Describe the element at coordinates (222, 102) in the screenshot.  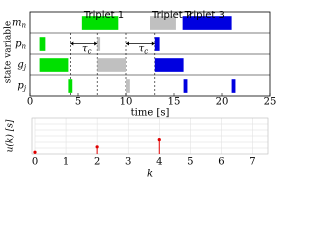
I see `x-tick-label: 20` at that location.